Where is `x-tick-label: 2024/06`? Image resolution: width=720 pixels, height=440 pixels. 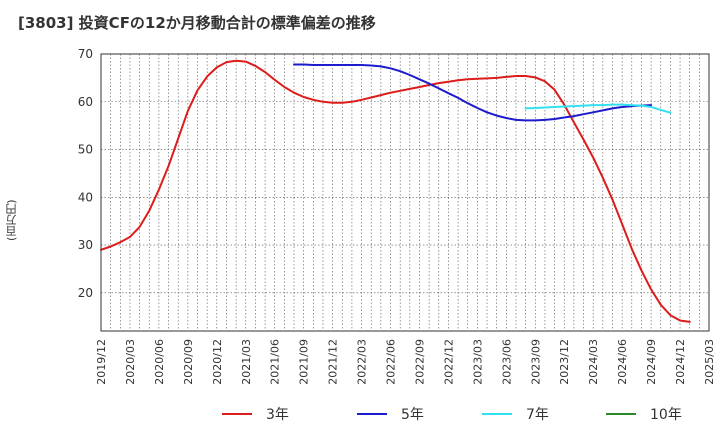 x-tick-label: 2024/06 is located at coordinates (622, 362).